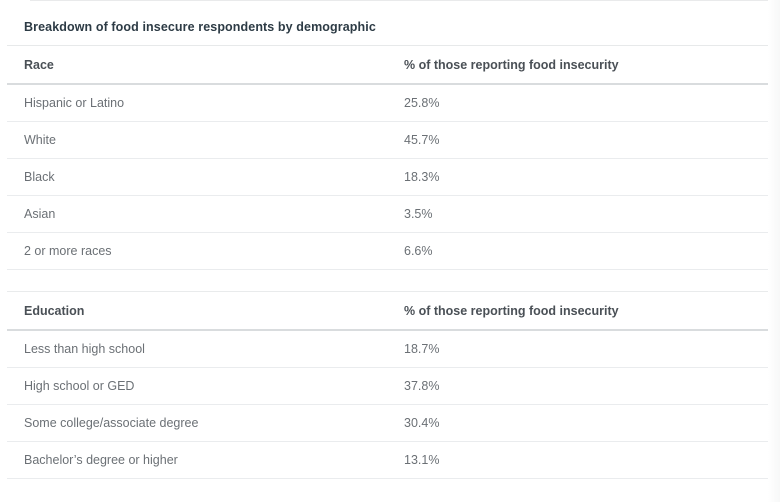  Describe the element at coordinates (422, 140) in the screenshot. I see `row-value: 45.7%` at that location.